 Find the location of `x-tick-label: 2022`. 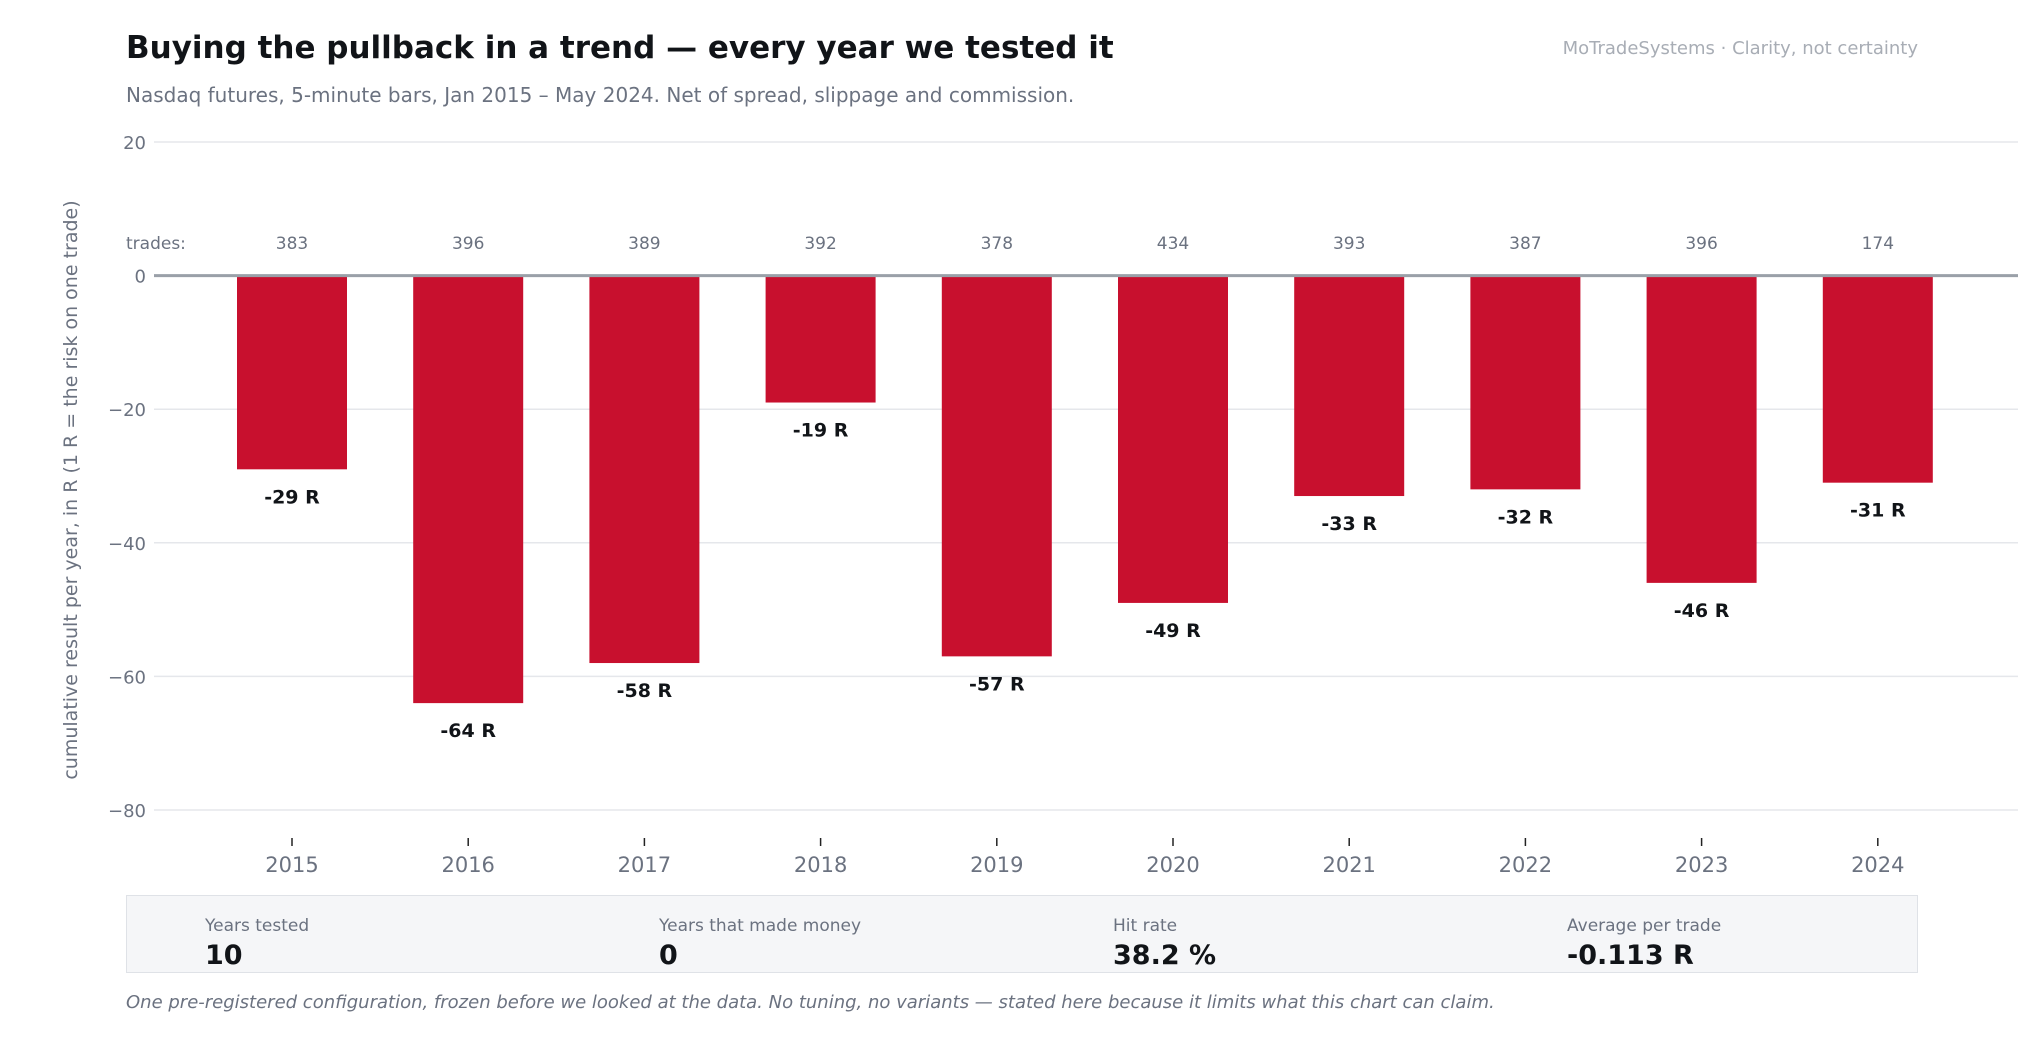

x-tick-label: 2022 is located at coordinates (1525, 865).